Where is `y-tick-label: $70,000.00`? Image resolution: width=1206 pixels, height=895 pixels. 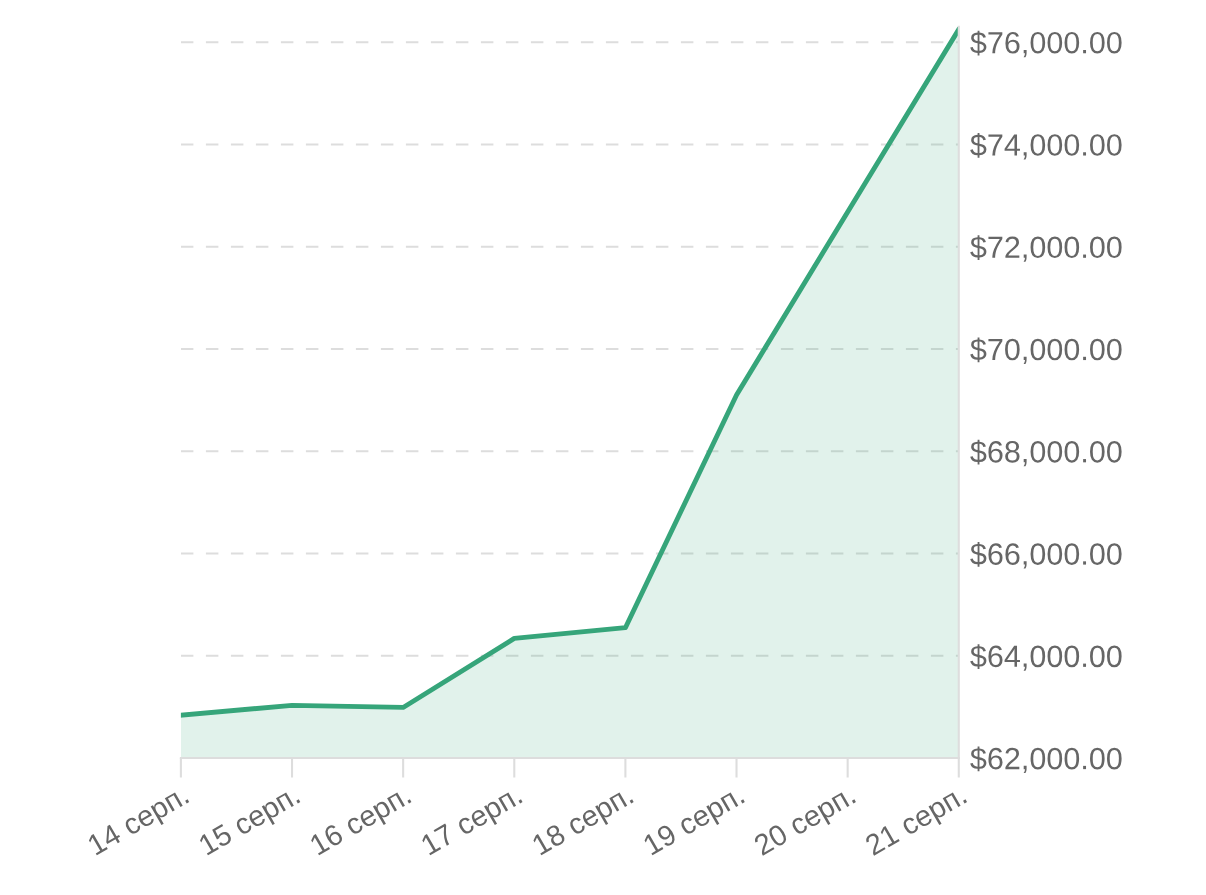
y-tick-label: $70,000.00 is located at coordinates (1046, 350).